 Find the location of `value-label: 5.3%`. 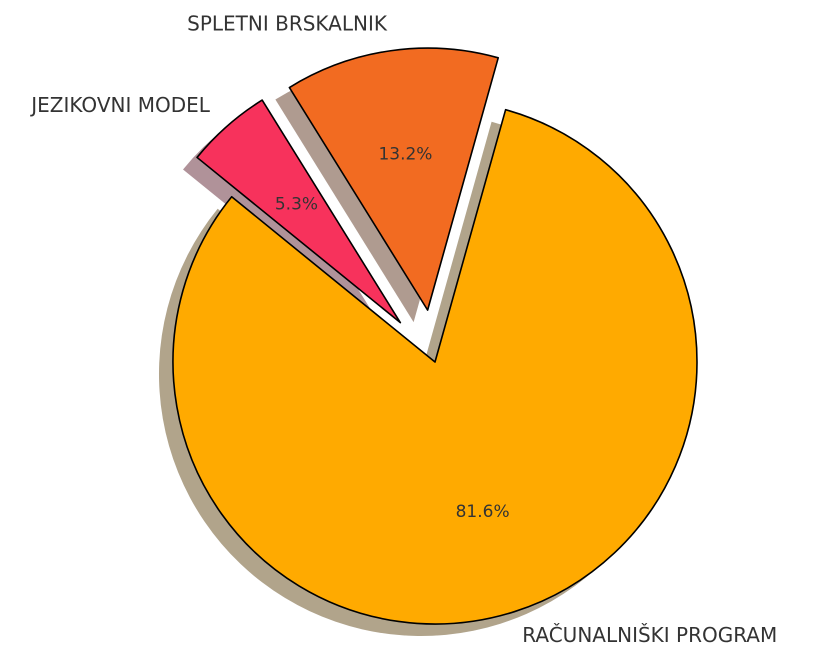

value-label: 5.3% is located at coordinates (296, 205).